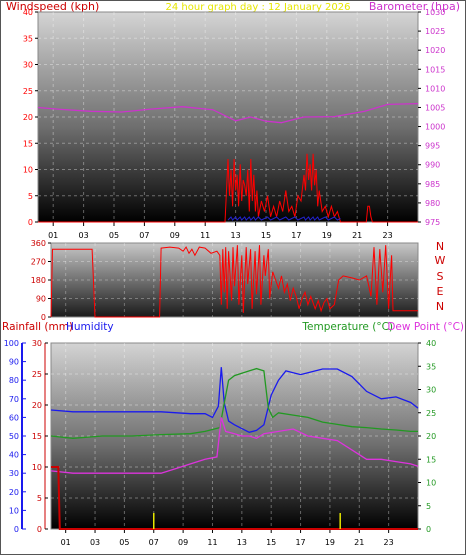  What do you see at coordinates (440, 276) in the screenshot?
I see `compass-label: S` at bounding box center [440, 276].